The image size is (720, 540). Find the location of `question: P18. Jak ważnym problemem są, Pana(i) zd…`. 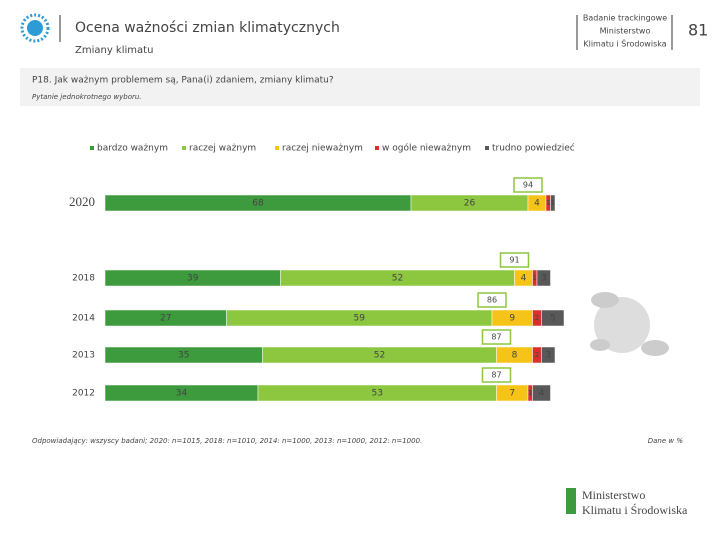

question: P18. Jak ważnym problemem są, Pana(i) zd… is located at coordinates (183, 81).